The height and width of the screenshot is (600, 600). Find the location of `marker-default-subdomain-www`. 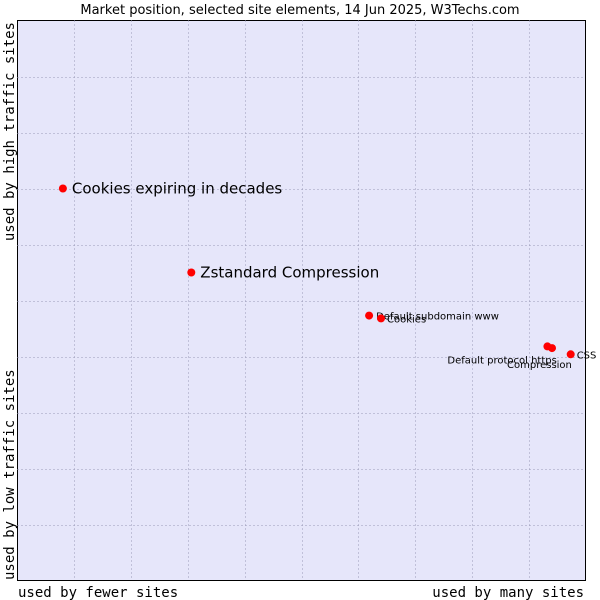

marker-default-subdomain-www is located at coordinates (369, 315).